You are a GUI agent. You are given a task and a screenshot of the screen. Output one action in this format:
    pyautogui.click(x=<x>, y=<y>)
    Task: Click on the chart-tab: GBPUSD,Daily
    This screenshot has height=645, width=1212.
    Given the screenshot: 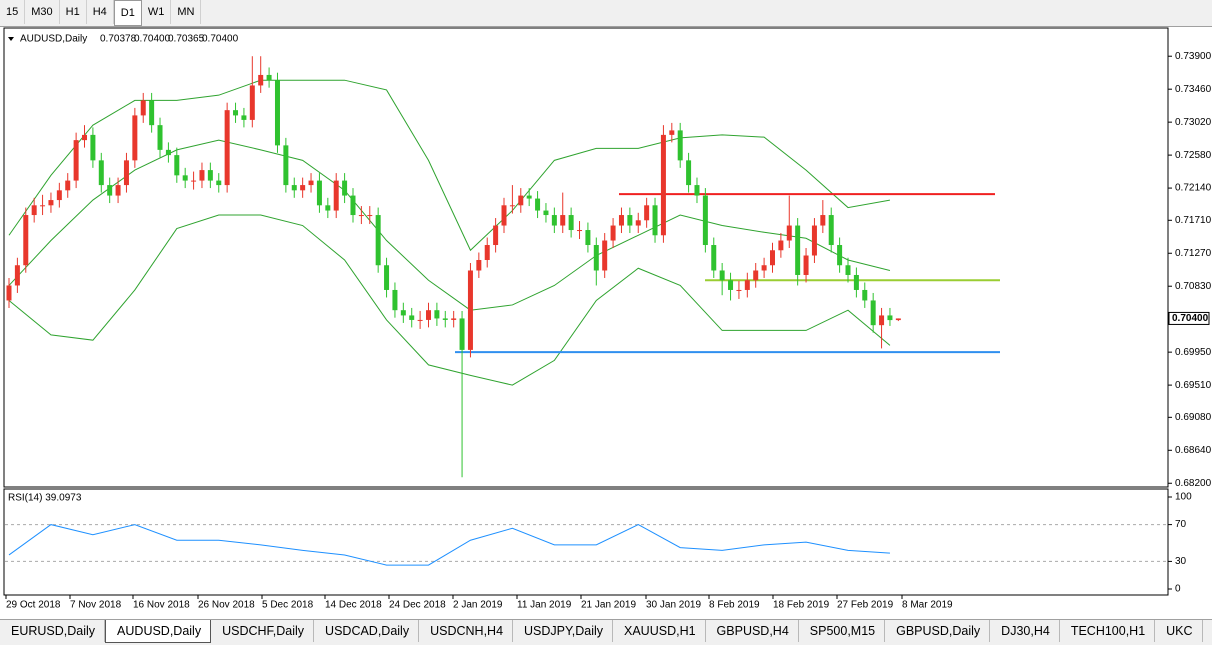 What is the action you would take?
    pyautogui.click(x=938, y=631)
    